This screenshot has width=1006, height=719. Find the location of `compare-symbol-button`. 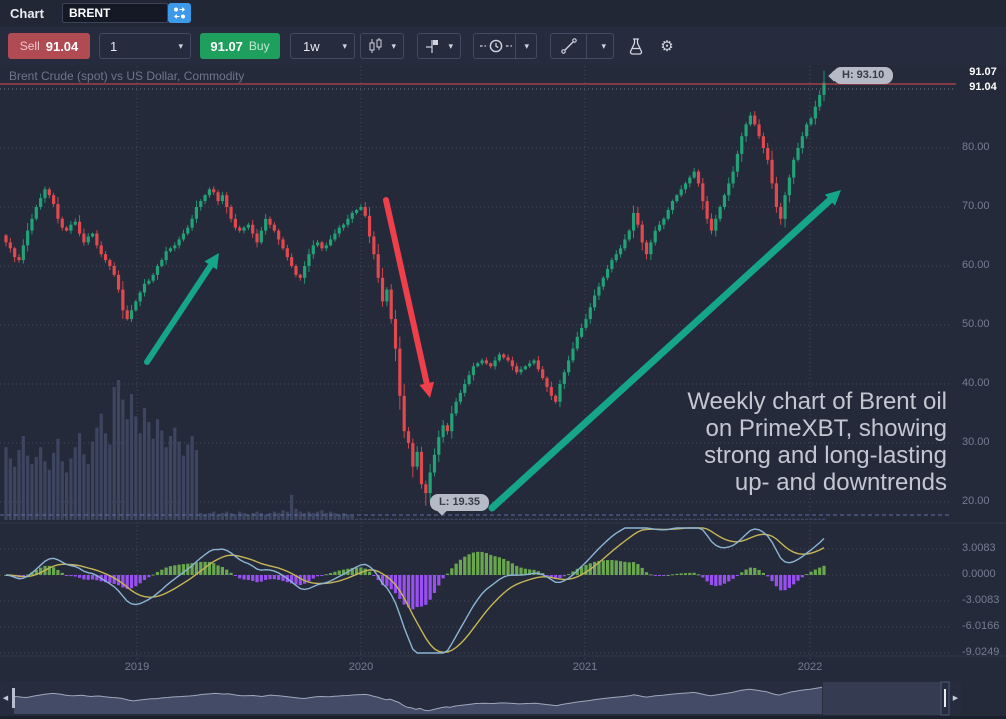

compare-symbol-button is located at coordinates (179, 13).